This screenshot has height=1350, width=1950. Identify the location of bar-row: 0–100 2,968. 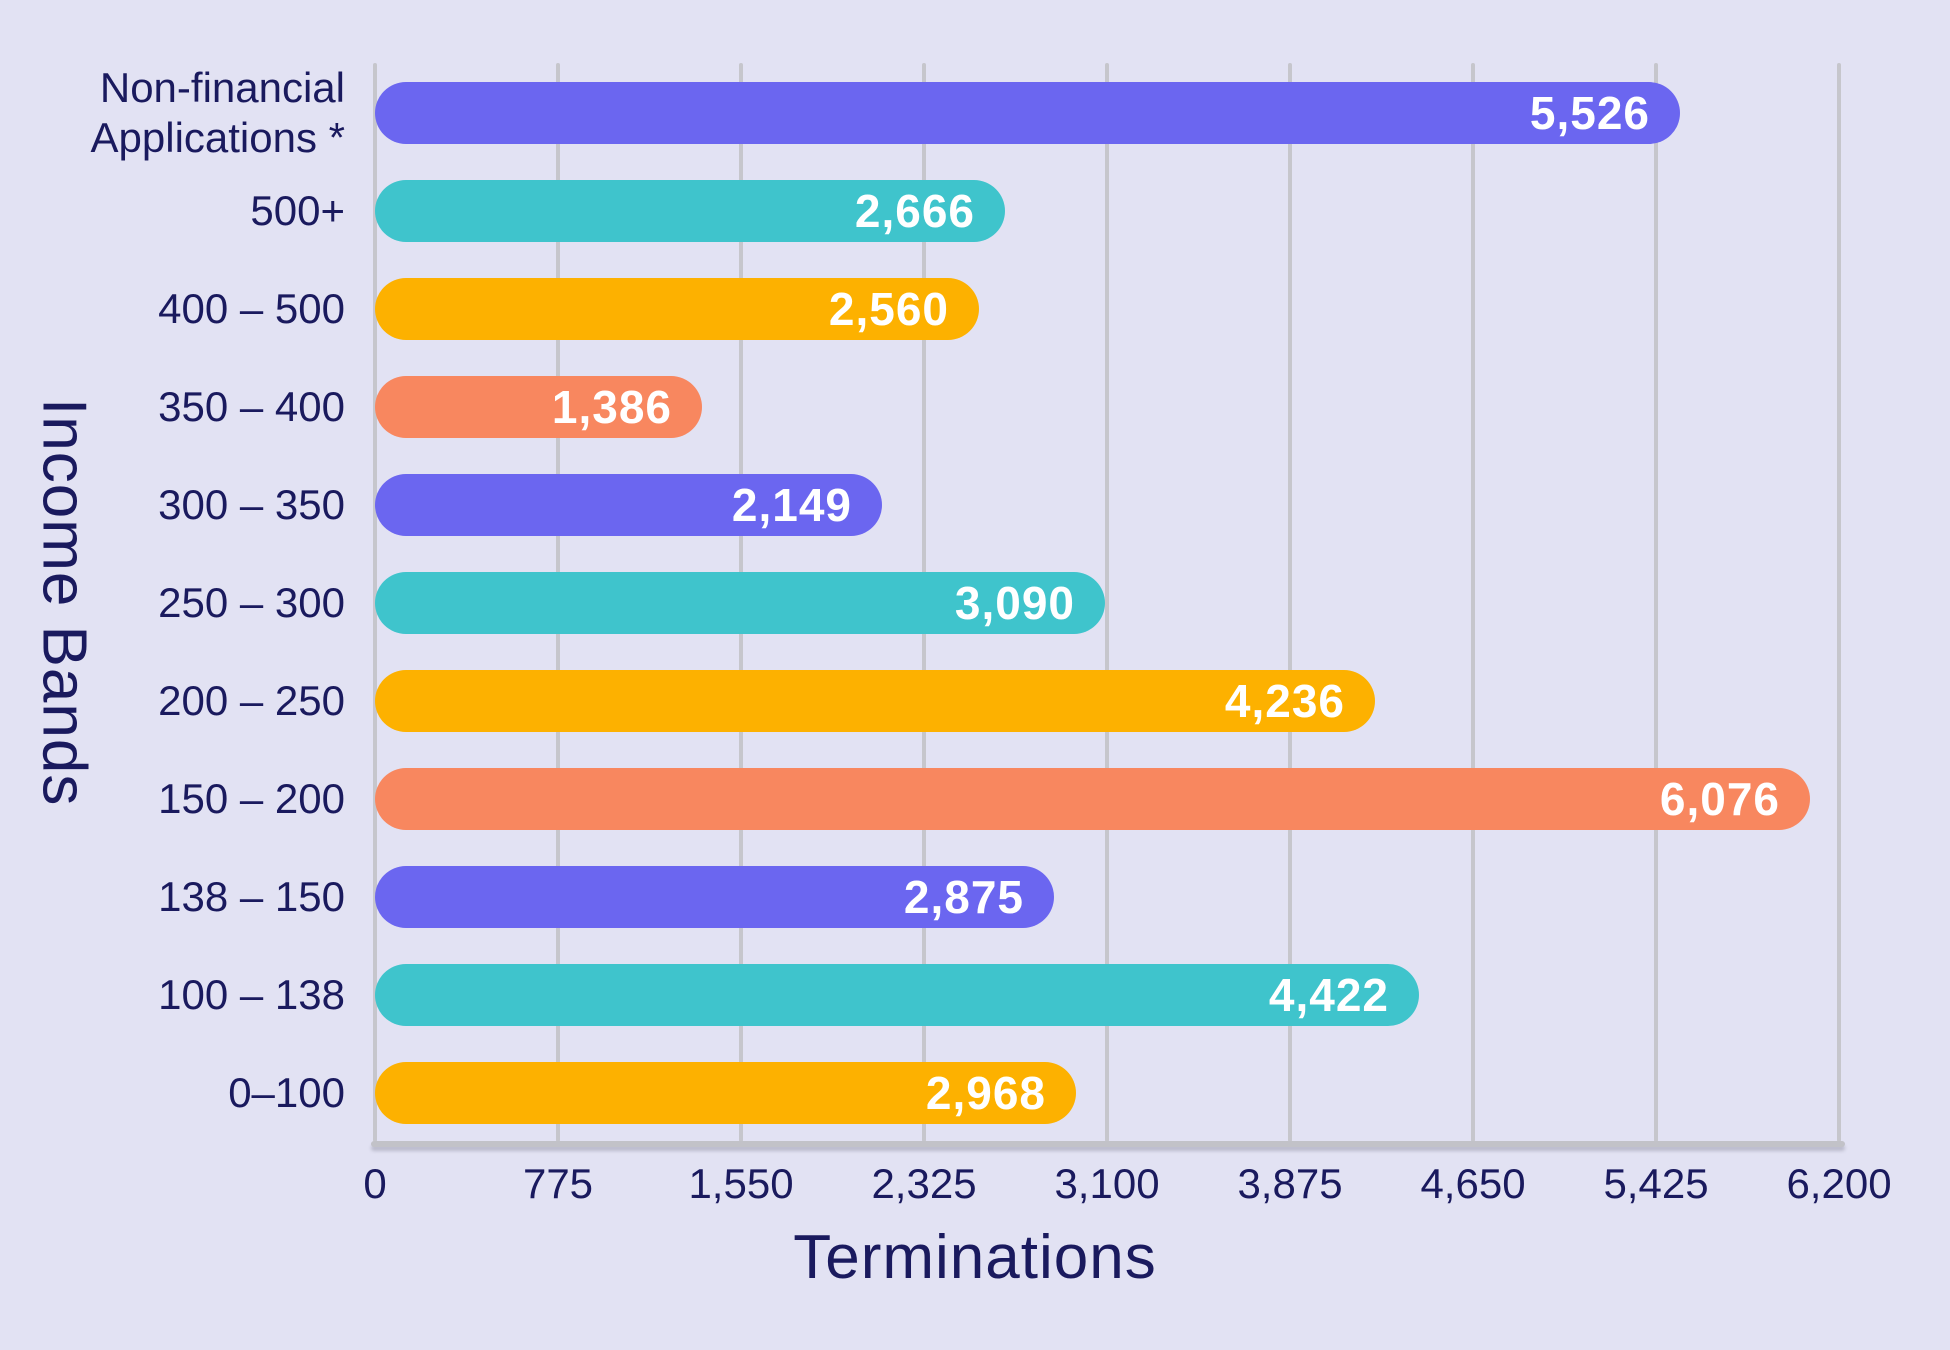
(975, 1093).